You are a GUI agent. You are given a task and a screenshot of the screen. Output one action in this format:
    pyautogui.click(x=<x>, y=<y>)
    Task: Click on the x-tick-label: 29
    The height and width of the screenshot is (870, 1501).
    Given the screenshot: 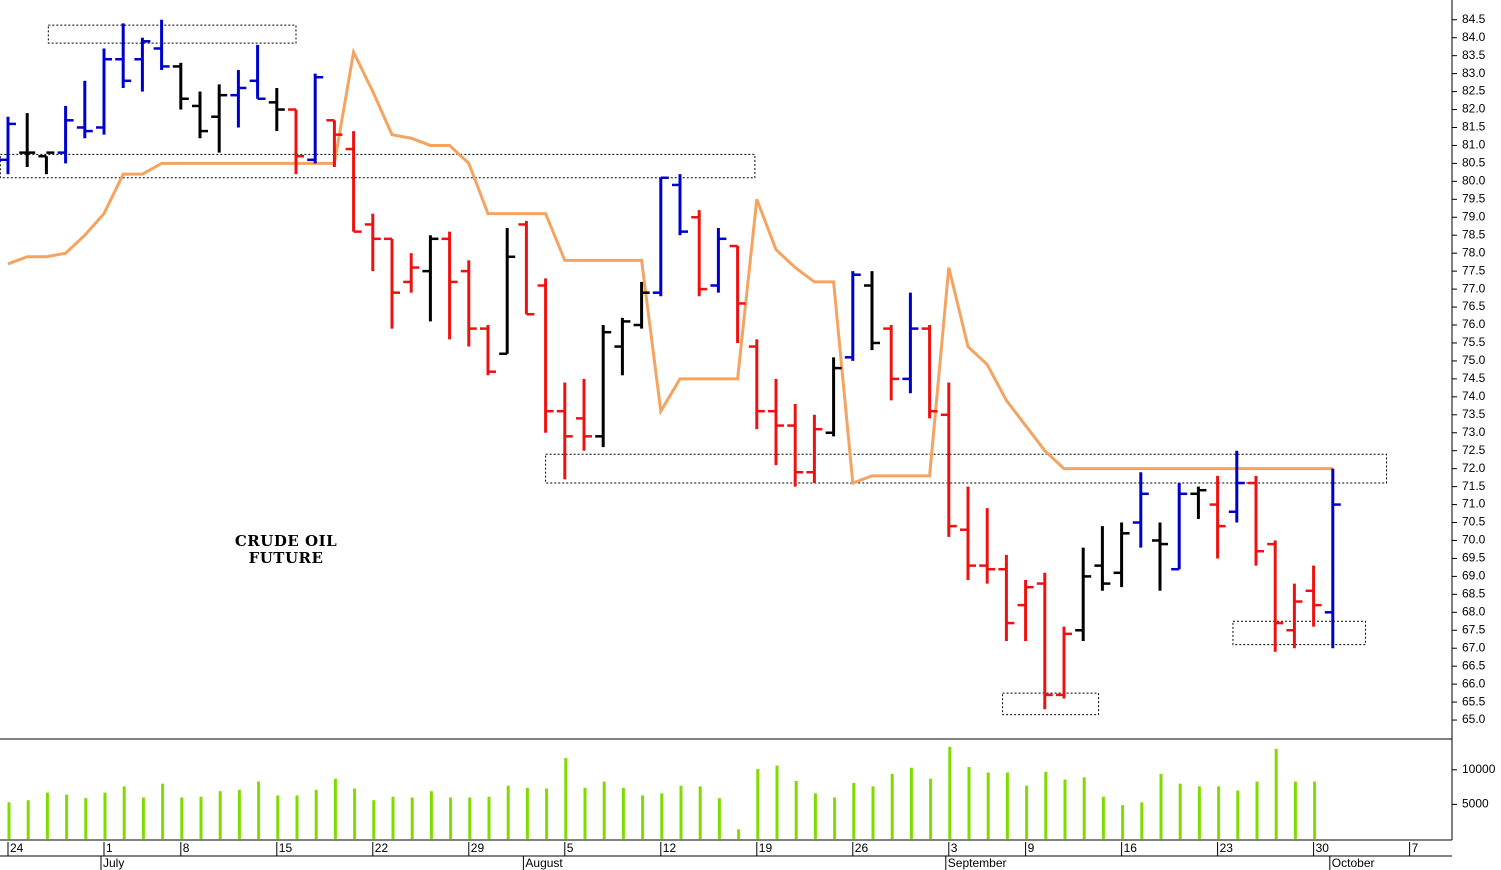 What is the action you would take?
    pyautogui.click(x=478, y=848)
    